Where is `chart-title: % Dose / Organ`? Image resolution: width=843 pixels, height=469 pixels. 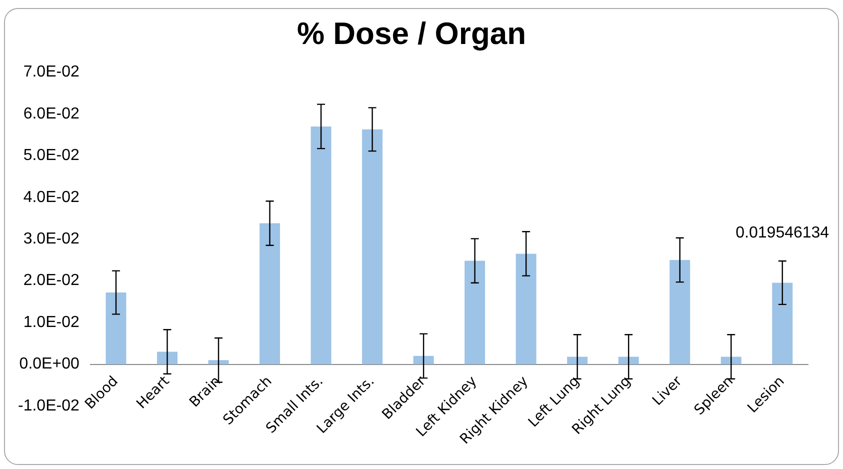
chart-title: % Dose / Organ is located at coordinates (411, 34).